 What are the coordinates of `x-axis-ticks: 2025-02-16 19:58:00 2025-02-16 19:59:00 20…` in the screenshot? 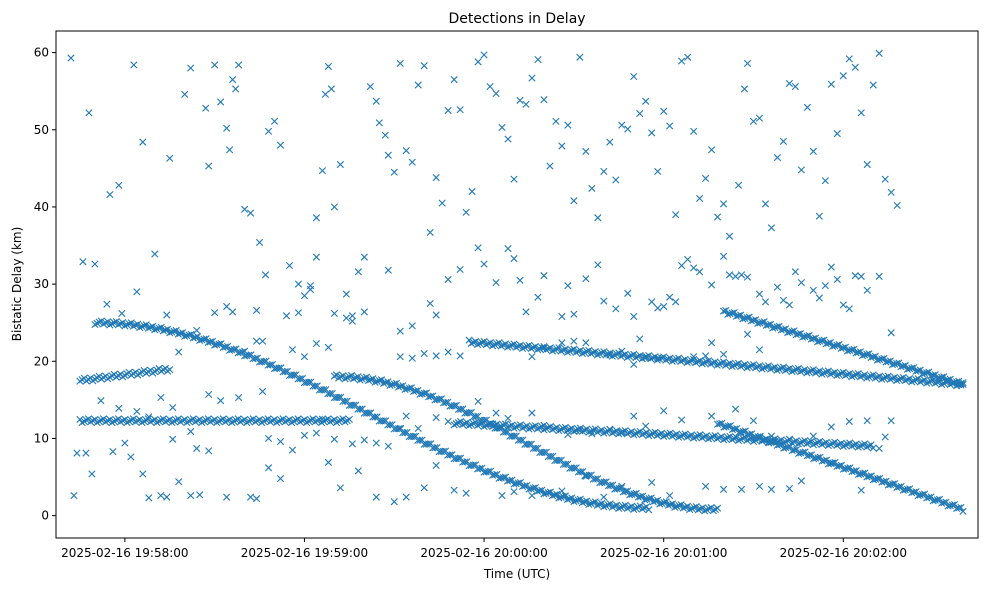 It's located at (484, 549).